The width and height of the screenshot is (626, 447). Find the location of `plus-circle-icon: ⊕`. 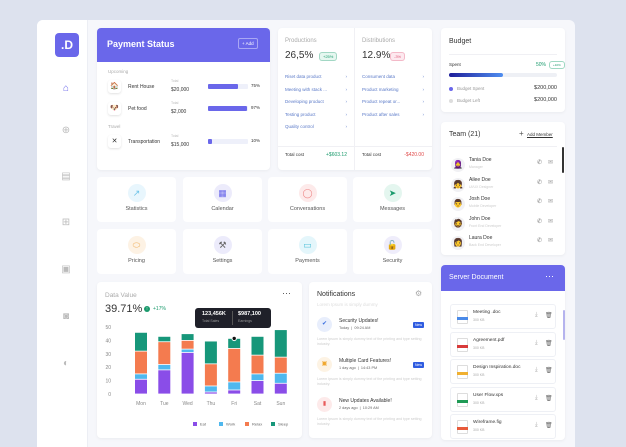

plus-circle-icon: ⊕ is located at coordinates (66, 130).